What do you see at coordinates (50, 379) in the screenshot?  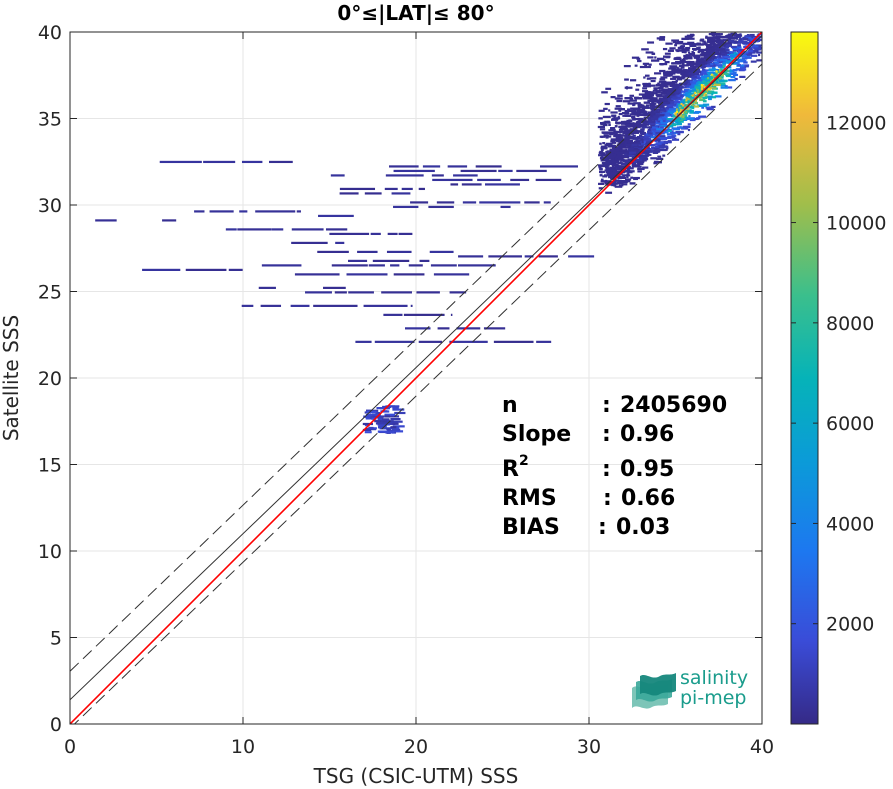 I see `y-tick-label: 20` at bounding box center [50, 379].